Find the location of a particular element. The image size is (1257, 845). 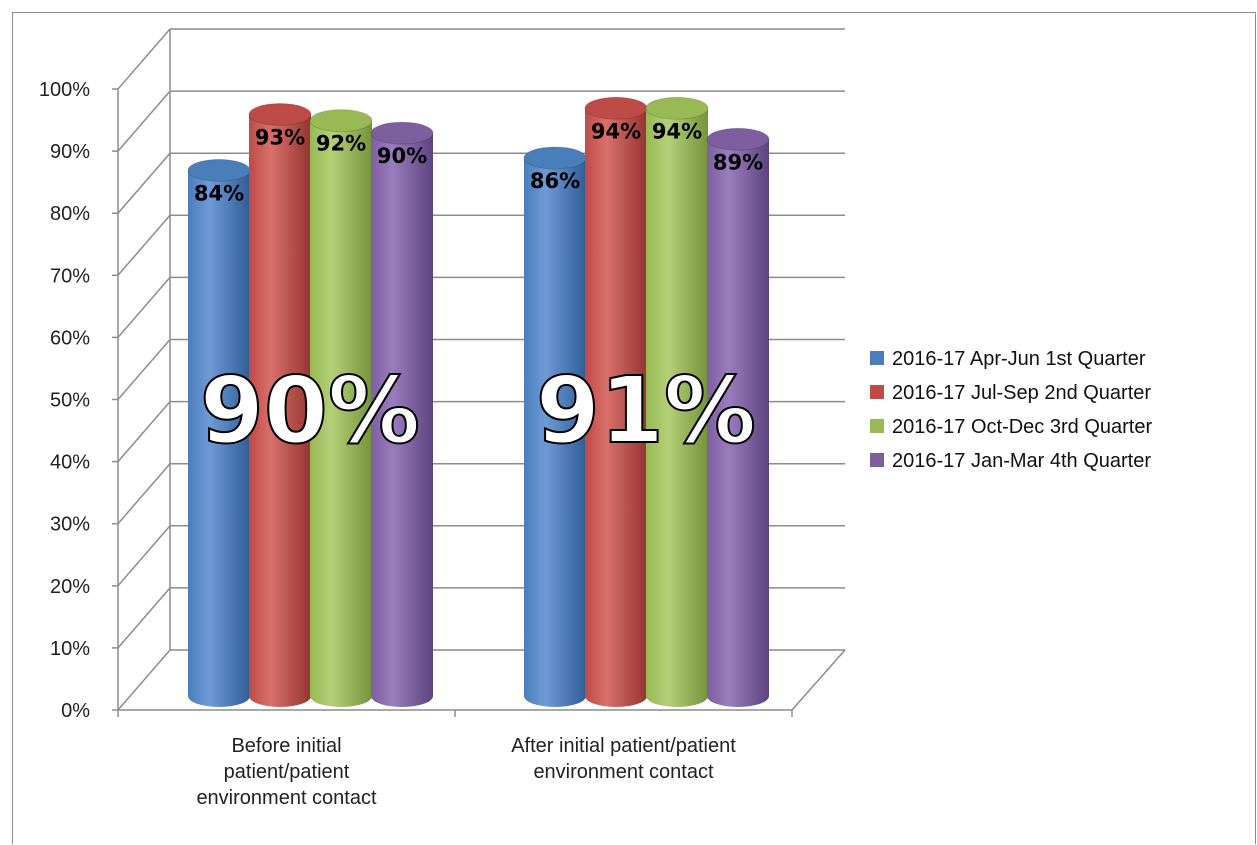

y-tick-label: 50% is located at coordinates (70, 401).